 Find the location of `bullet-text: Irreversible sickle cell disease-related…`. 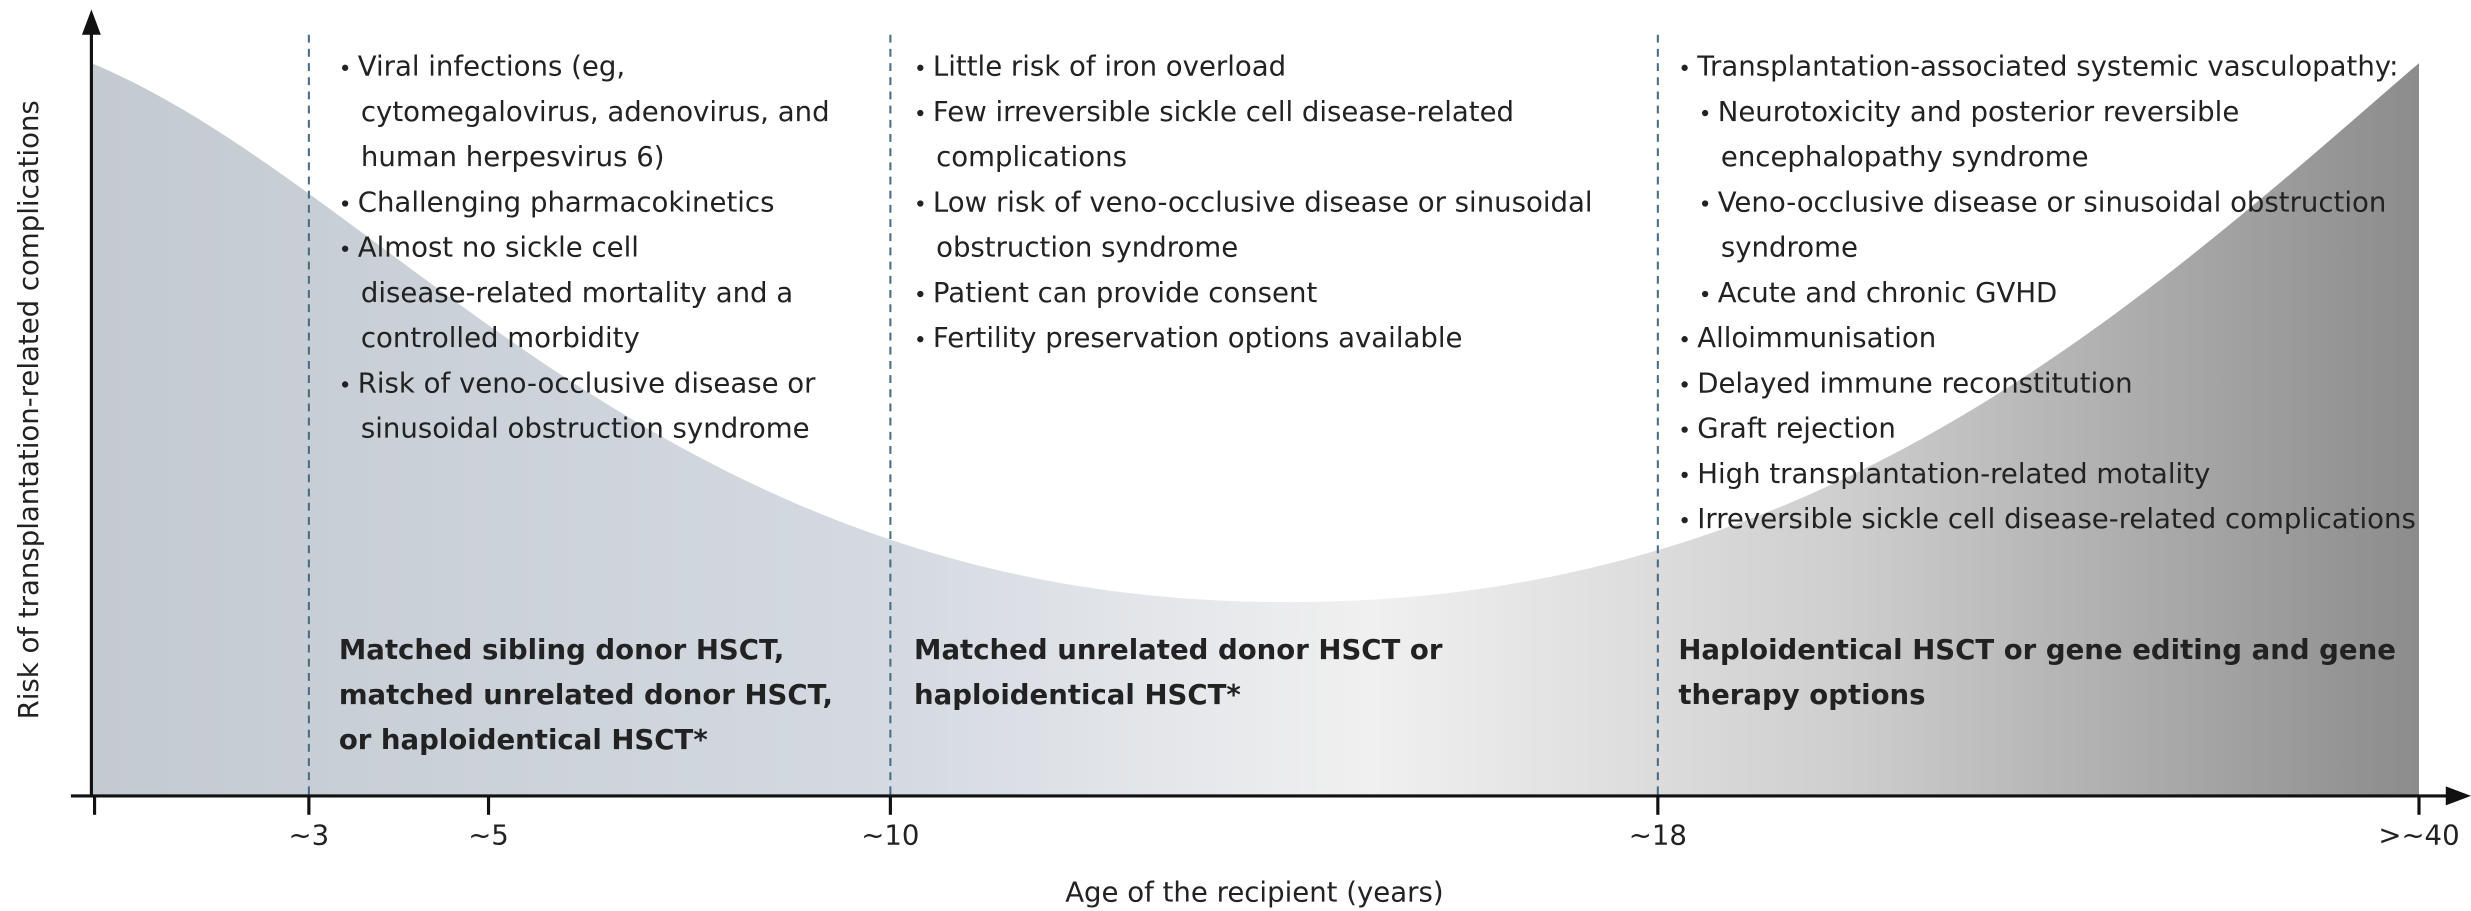

bullet-text: Irreversible sickle cell disease-related… is located at coordinates (2056, 518).